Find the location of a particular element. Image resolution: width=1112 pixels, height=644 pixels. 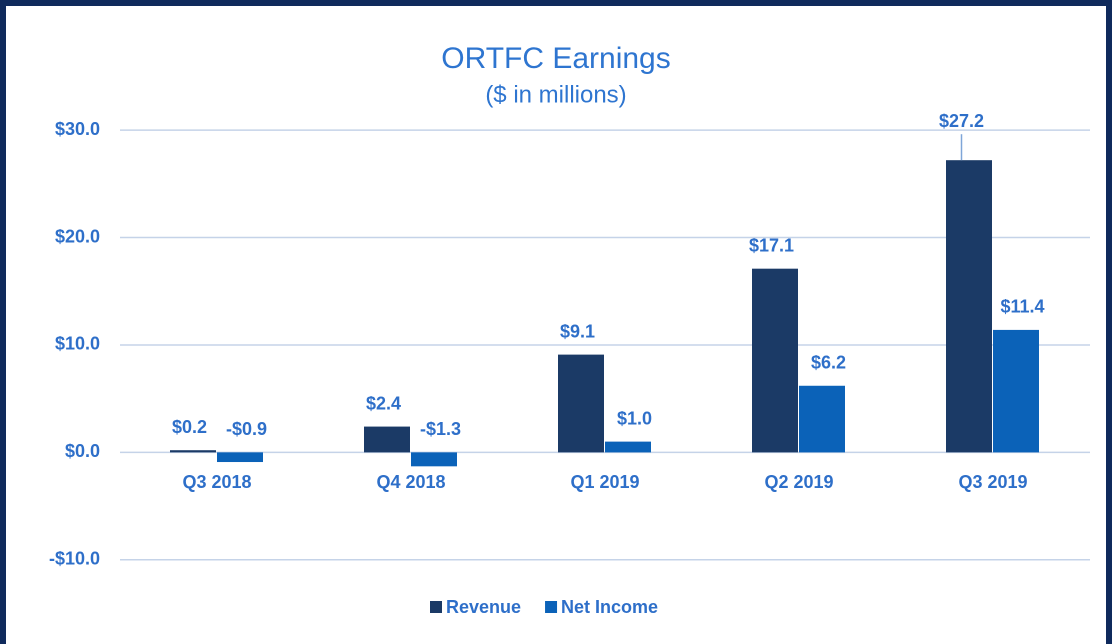

value-label: -$1.3 is located at coordinates (440, 429).